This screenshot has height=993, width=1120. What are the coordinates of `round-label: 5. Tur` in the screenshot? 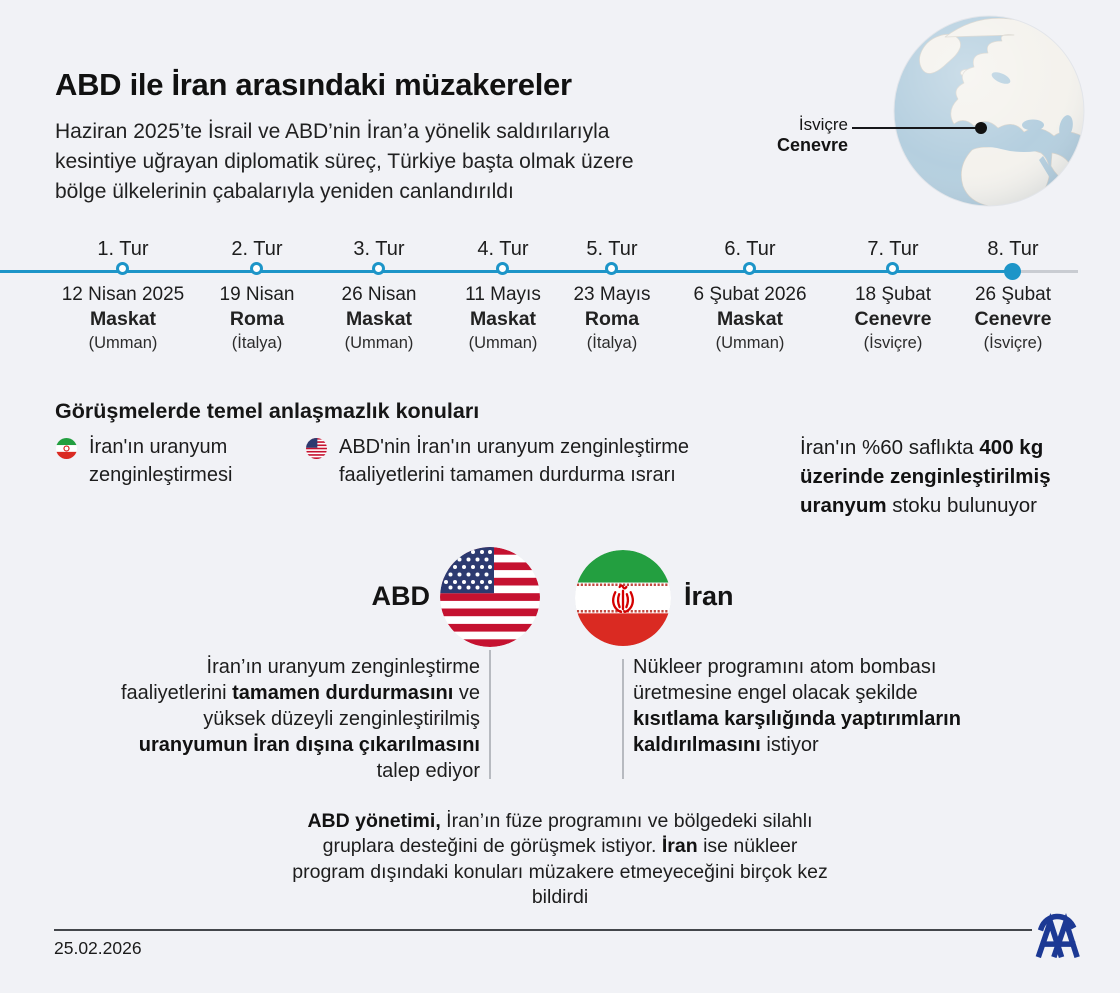 It's located at (612, 249).